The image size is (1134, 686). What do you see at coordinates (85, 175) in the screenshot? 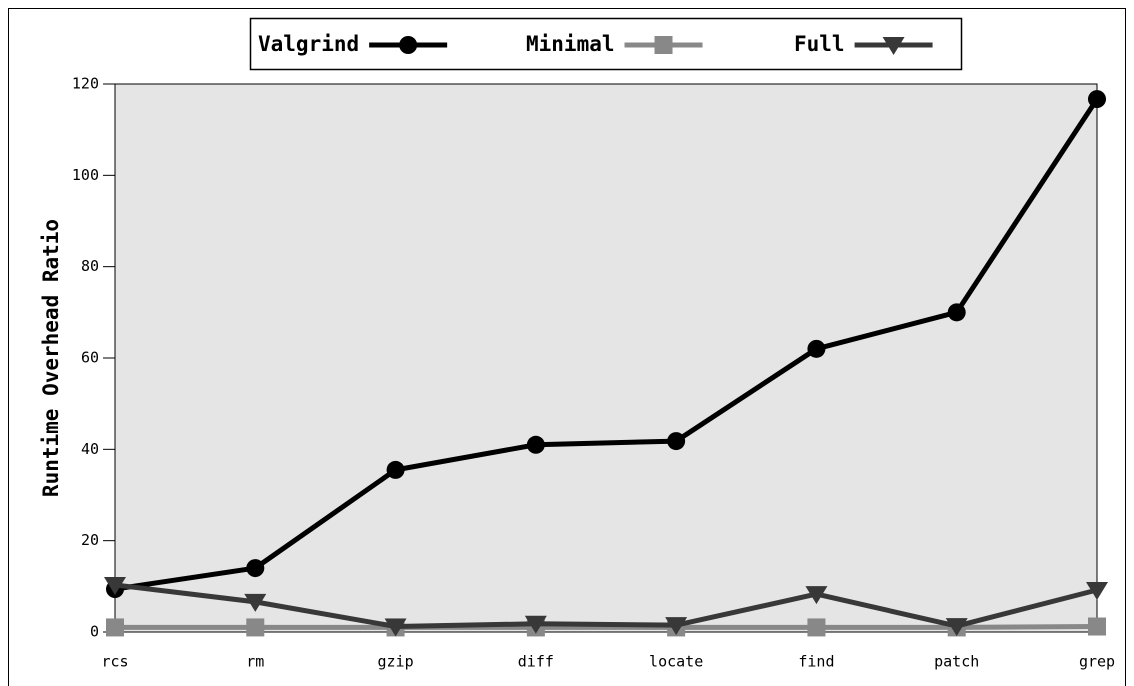
I see `y-tick-label: 100` at bounding box center [85, 175].